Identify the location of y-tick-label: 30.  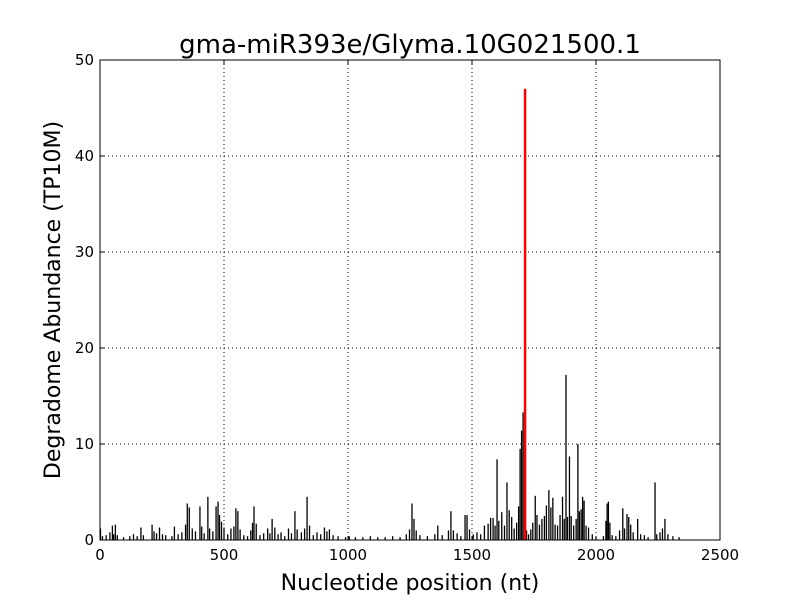
(84, 252).